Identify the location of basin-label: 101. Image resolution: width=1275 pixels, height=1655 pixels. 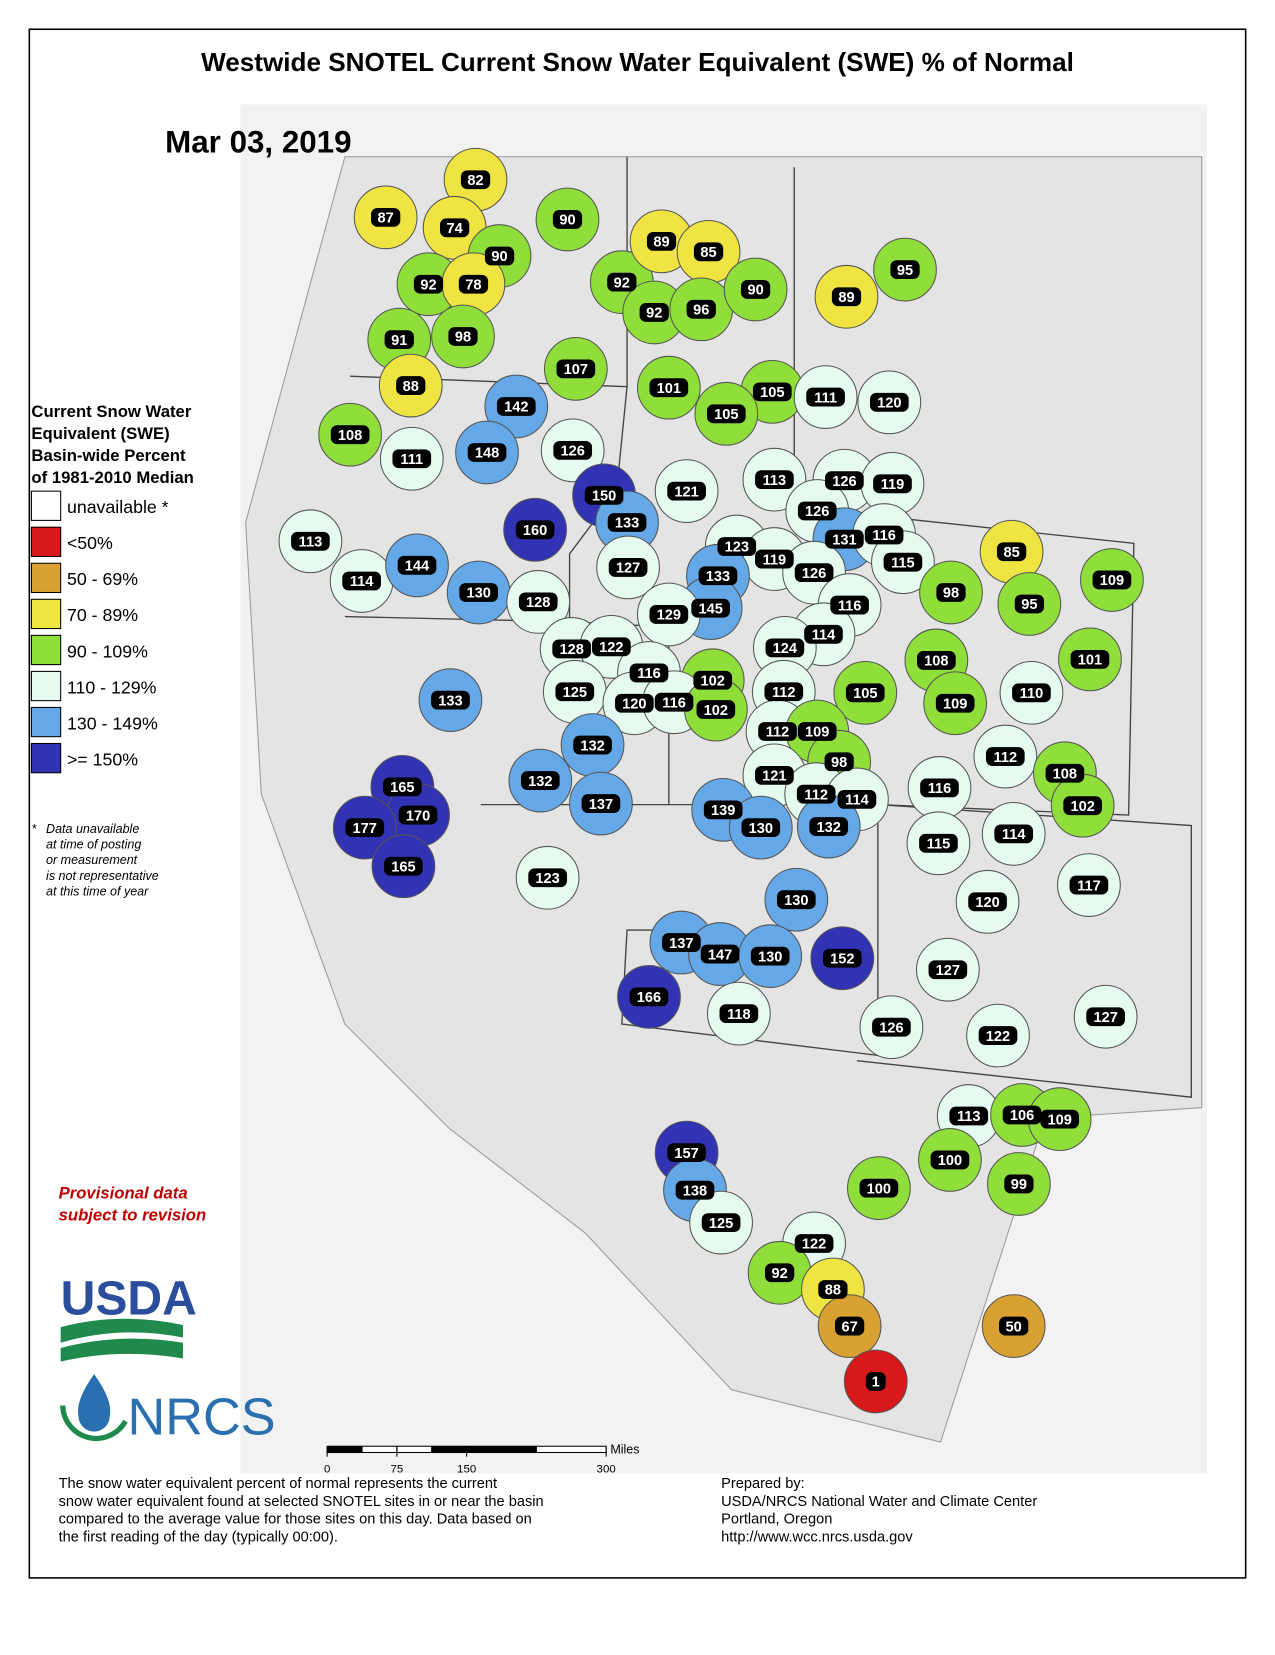
(669, 389).